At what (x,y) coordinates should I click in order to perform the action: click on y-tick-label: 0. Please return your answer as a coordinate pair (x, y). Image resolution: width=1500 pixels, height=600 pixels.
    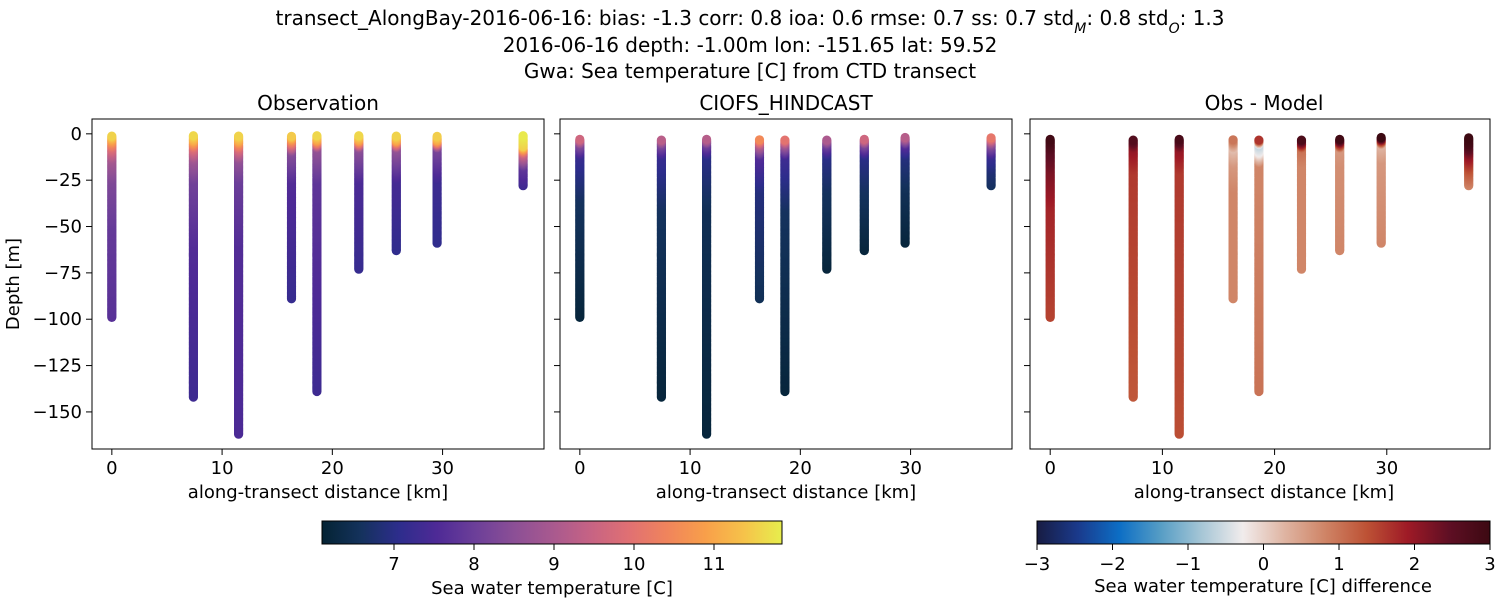
    Looking at the image, I should click on (76, 134).